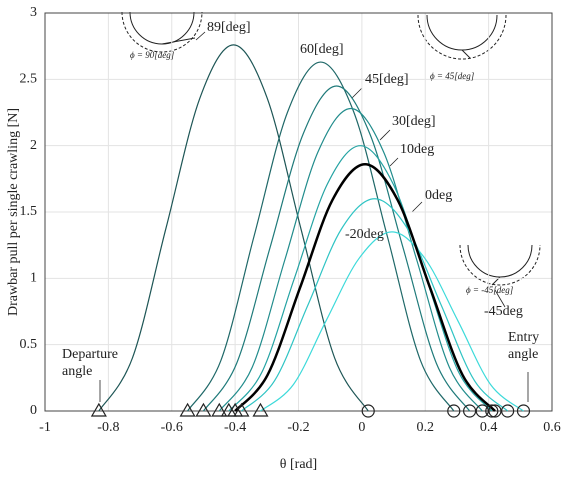 Image resolution: width=565 pixels, height=479 pixels. Describe the element at coordinates (90, 354) in the screenshot. I see `annotation: Departure` at that location.